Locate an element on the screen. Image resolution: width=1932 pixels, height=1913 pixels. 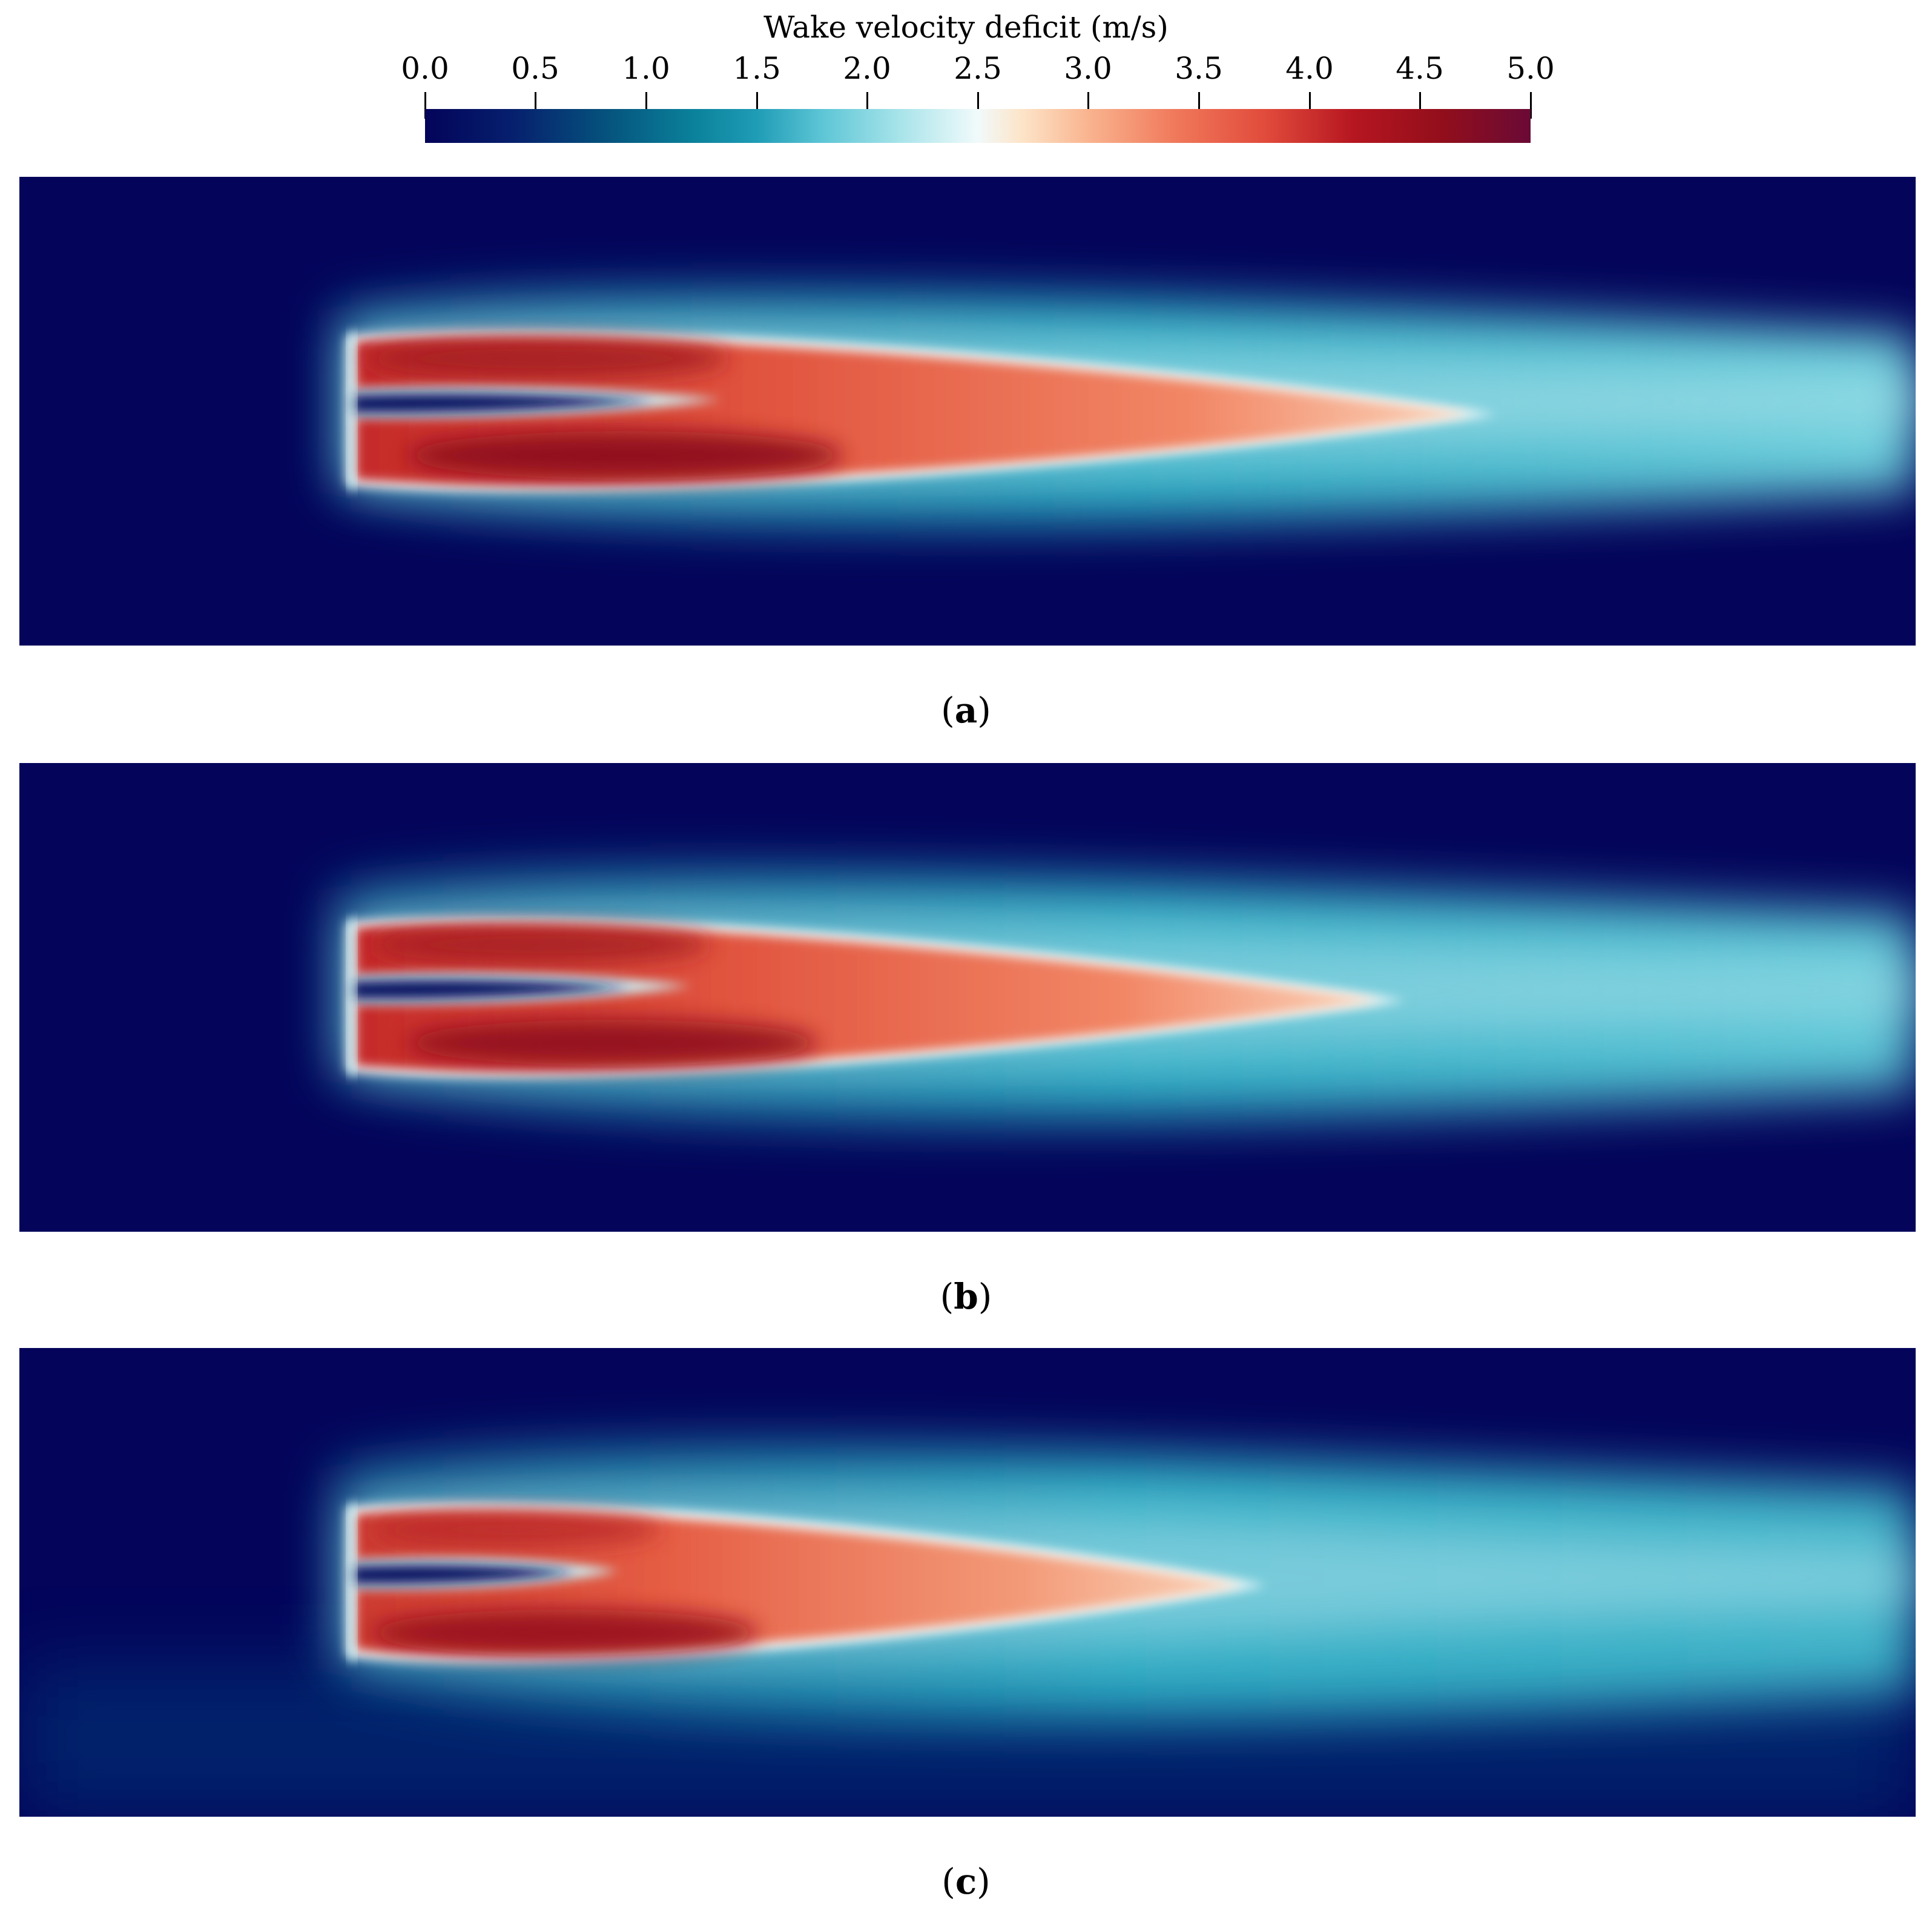
panel-label: b is located at coordinates (966, 1296).